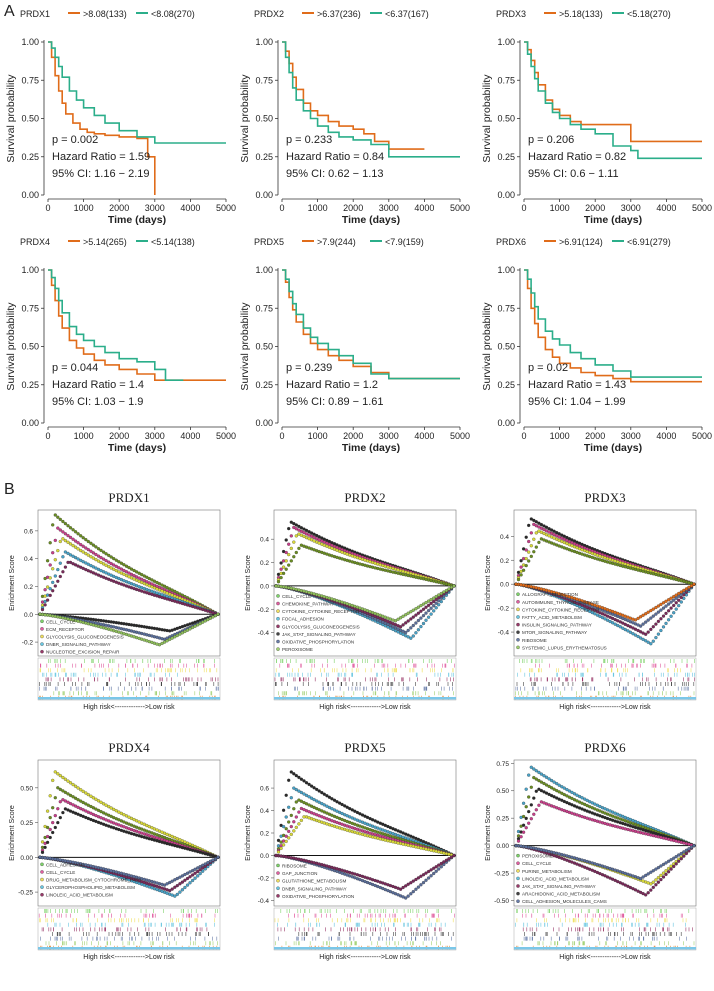 This screenshot has height=991, width=714. What do you see at coordinates (407, 14) in the screenshot?
I see `legend-entry-low: <6.37(167)` at bounding box center [407, 14].